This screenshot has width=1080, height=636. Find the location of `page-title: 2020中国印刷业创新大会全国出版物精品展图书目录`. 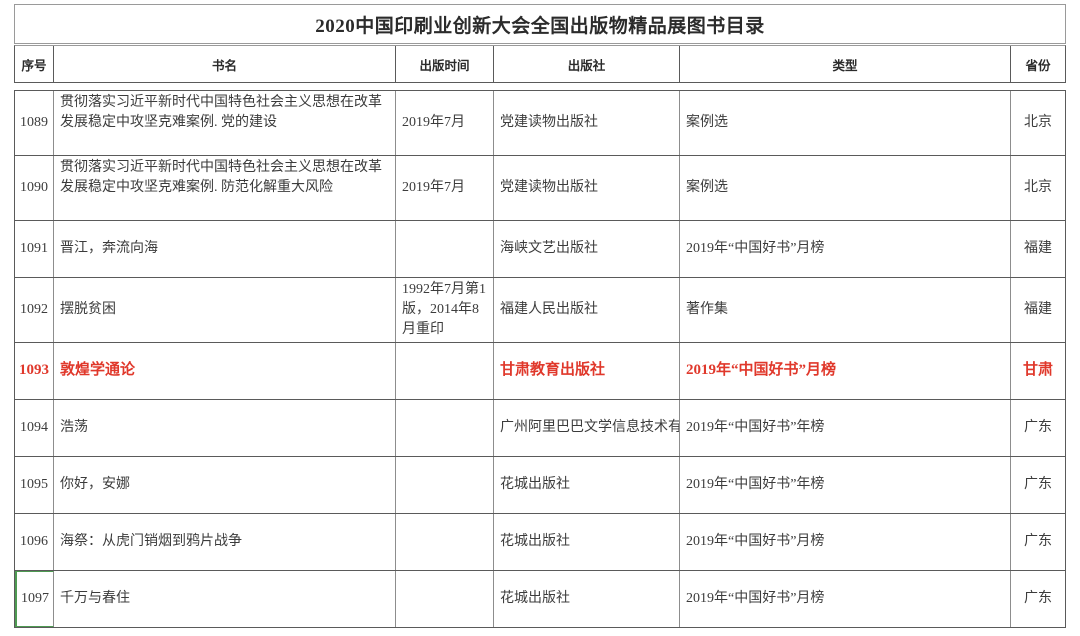

page-title: 2020中国印刷业创新大会全国出版物精品展图书目录 is located at coordinates (540, 26).